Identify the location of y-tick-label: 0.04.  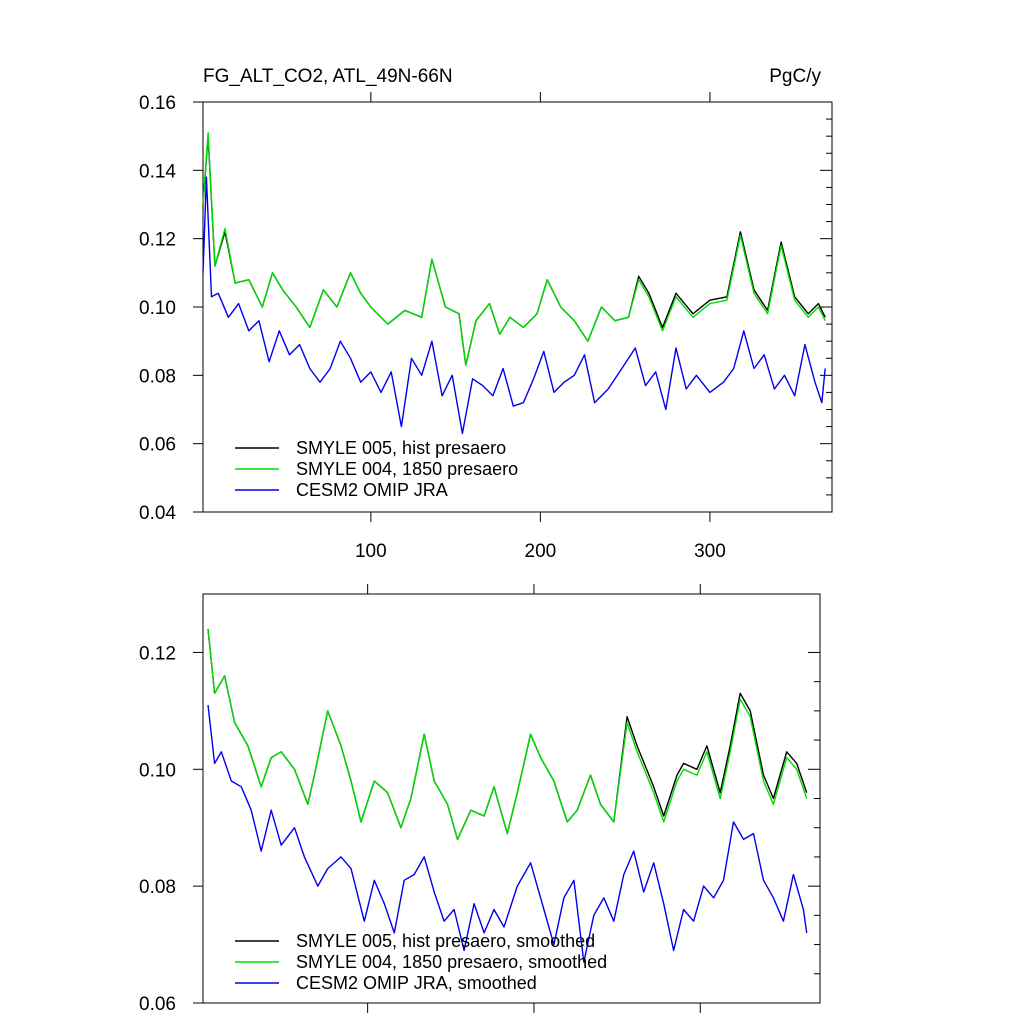
(157, 513).